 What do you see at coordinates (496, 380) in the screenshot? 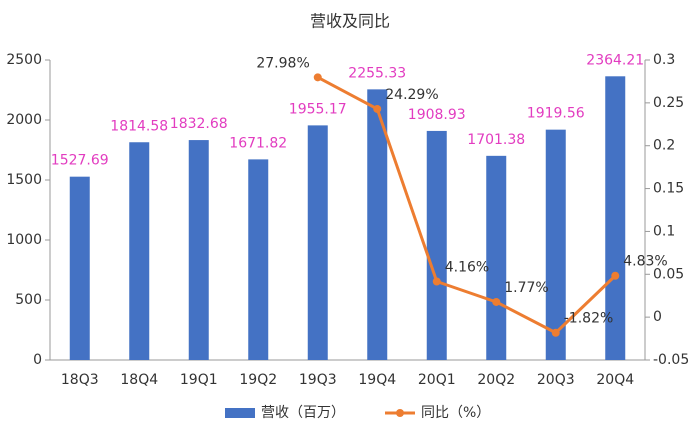
I see `x-tick-label: 20Q2` at bounding box center [496, 380].